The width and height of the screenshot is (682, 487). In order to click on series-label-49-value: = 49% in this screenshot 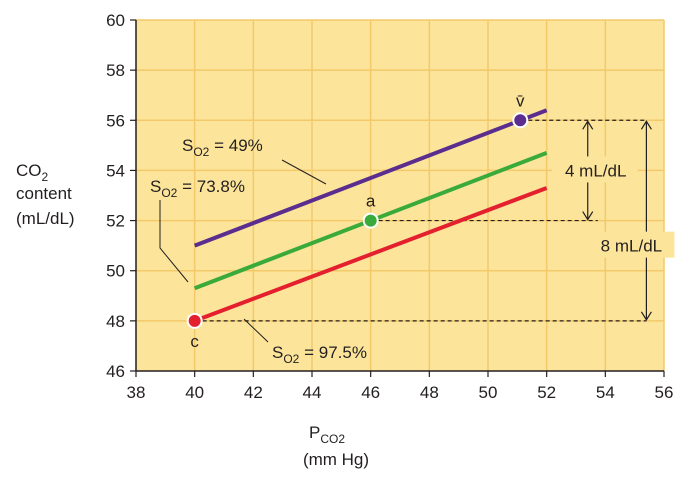, I will do `click(235, 145)`.